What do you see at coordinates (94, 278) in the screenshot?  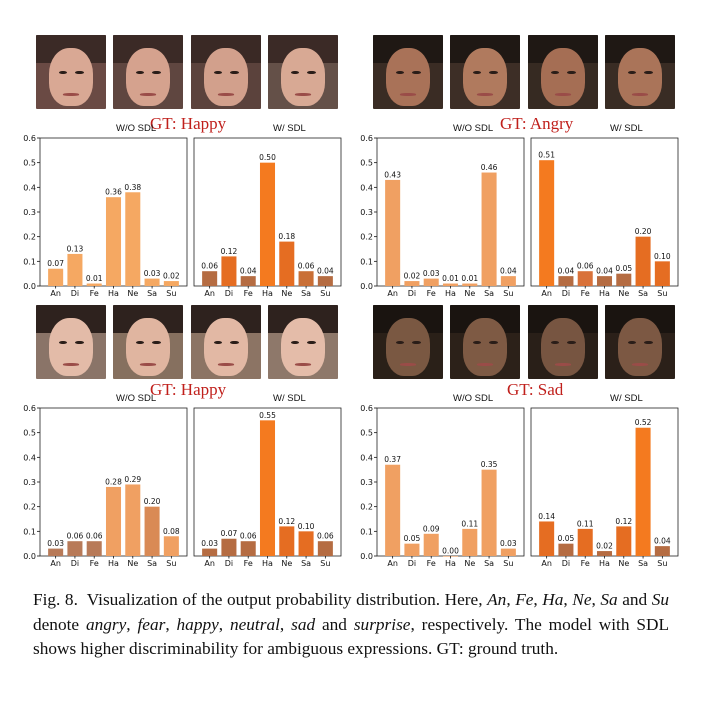 I see `bar-value-label: 0.01` at bounding box center [94, 278].